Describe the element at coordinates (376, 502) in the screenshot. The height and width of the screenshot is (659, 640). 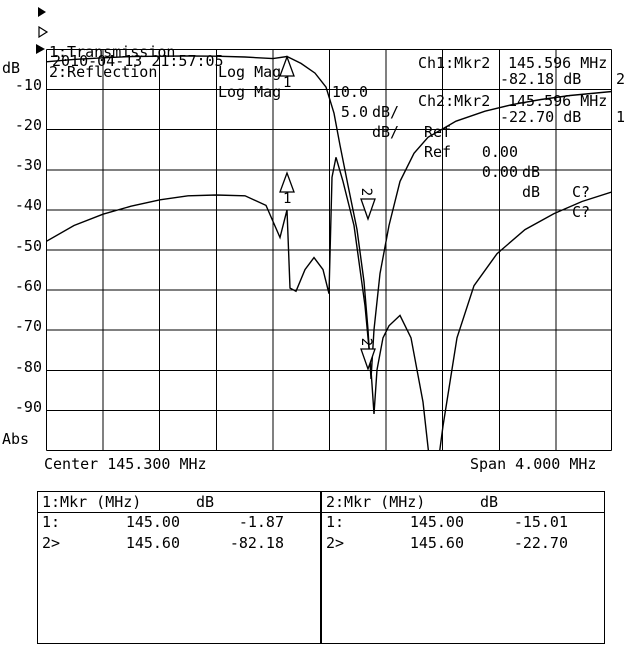
I see `marker-table-2-title: 2:Mkr (MHz)` at that location.